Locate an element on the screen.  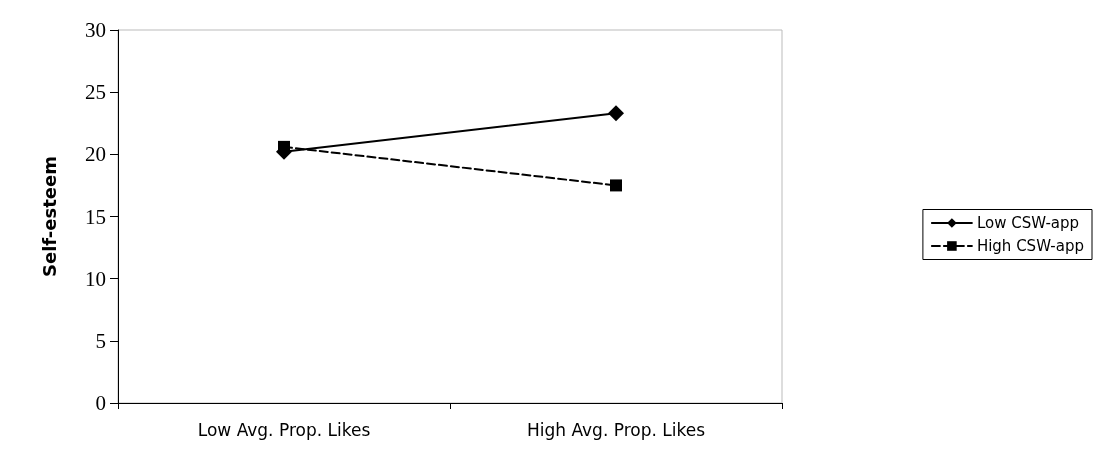
y-tick-label: 30 is located at coordinates (95, 30).